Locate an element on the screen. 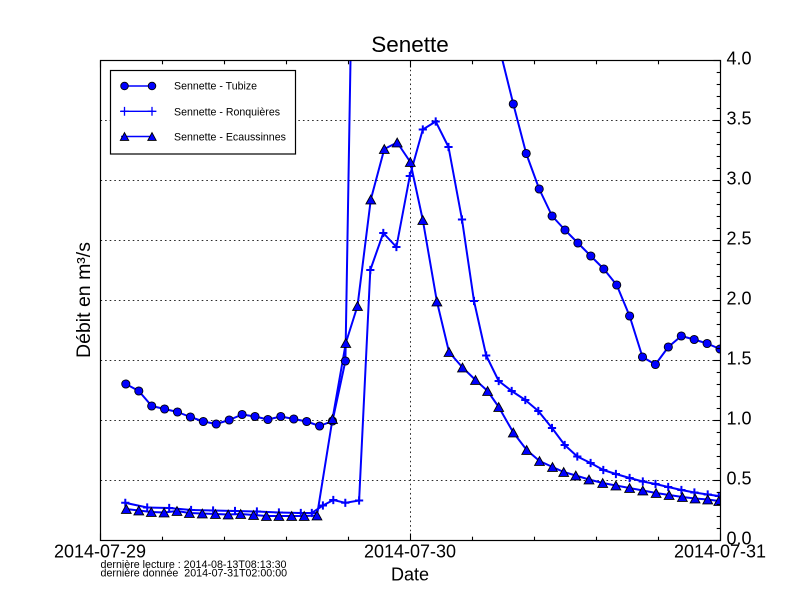 The width and height of the screenshot is (800, 600). svg-text: Sennette - Ronquières is located at coordinates (227, 112).